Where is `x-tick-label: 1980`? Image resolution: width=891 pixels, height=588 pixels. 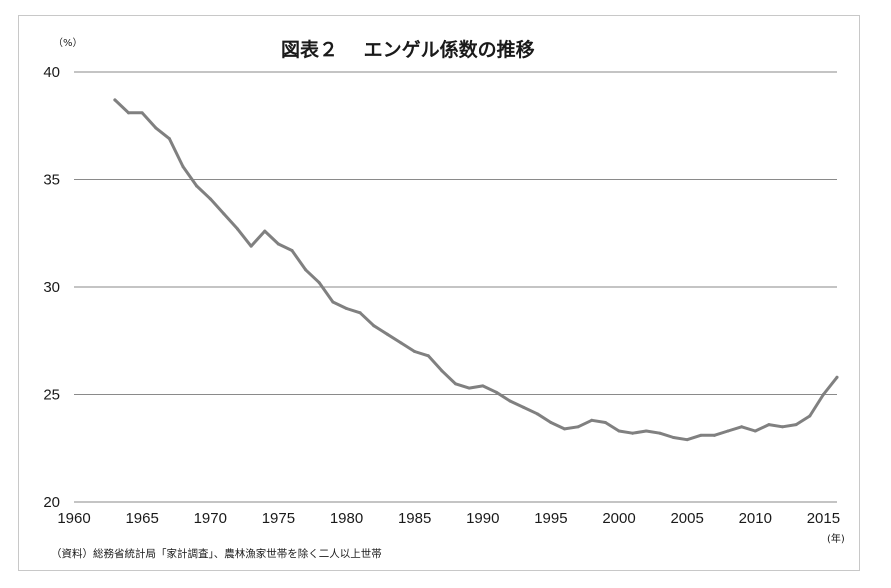 x-tick-label: 1980 is located at coordinates (346, 518).